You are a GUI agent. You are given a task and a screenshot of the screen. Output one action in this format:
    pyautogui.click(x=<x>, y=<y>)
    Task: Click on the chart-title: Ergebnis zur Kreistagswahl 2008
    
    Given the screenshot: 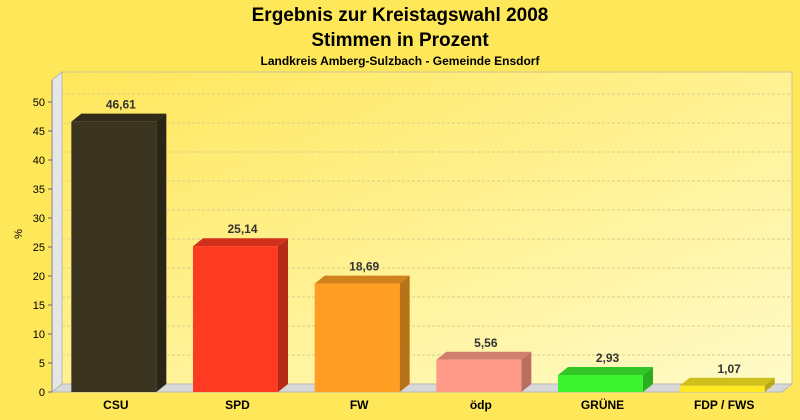 What is the action you would take?
    pyautogui.click(x=400, y=15)
    